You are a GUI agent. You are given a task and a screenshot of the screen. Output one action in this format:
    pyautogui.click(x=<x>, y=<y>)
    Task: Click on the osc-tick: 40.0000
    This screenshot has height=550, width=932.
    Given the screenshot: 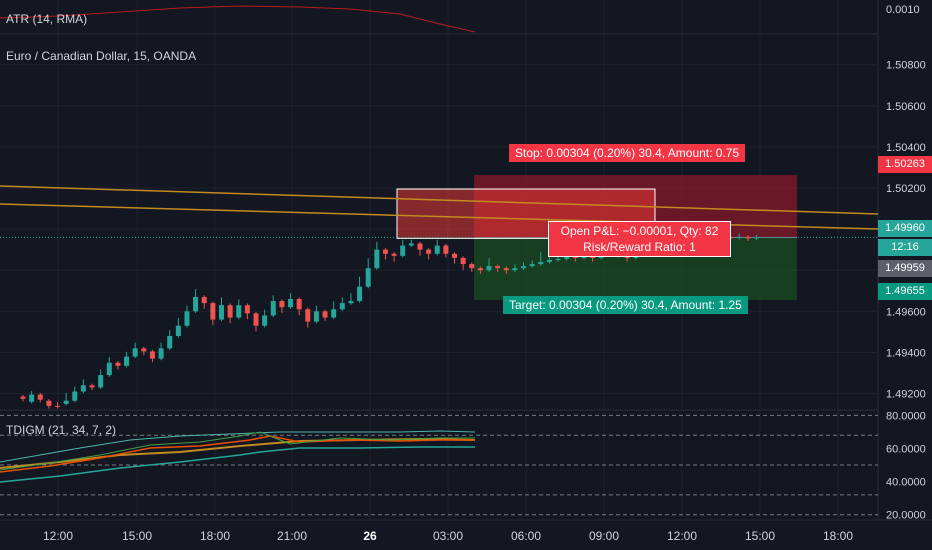 What is the action you would take?
    pyautogui.click(x=906, y=483)
    